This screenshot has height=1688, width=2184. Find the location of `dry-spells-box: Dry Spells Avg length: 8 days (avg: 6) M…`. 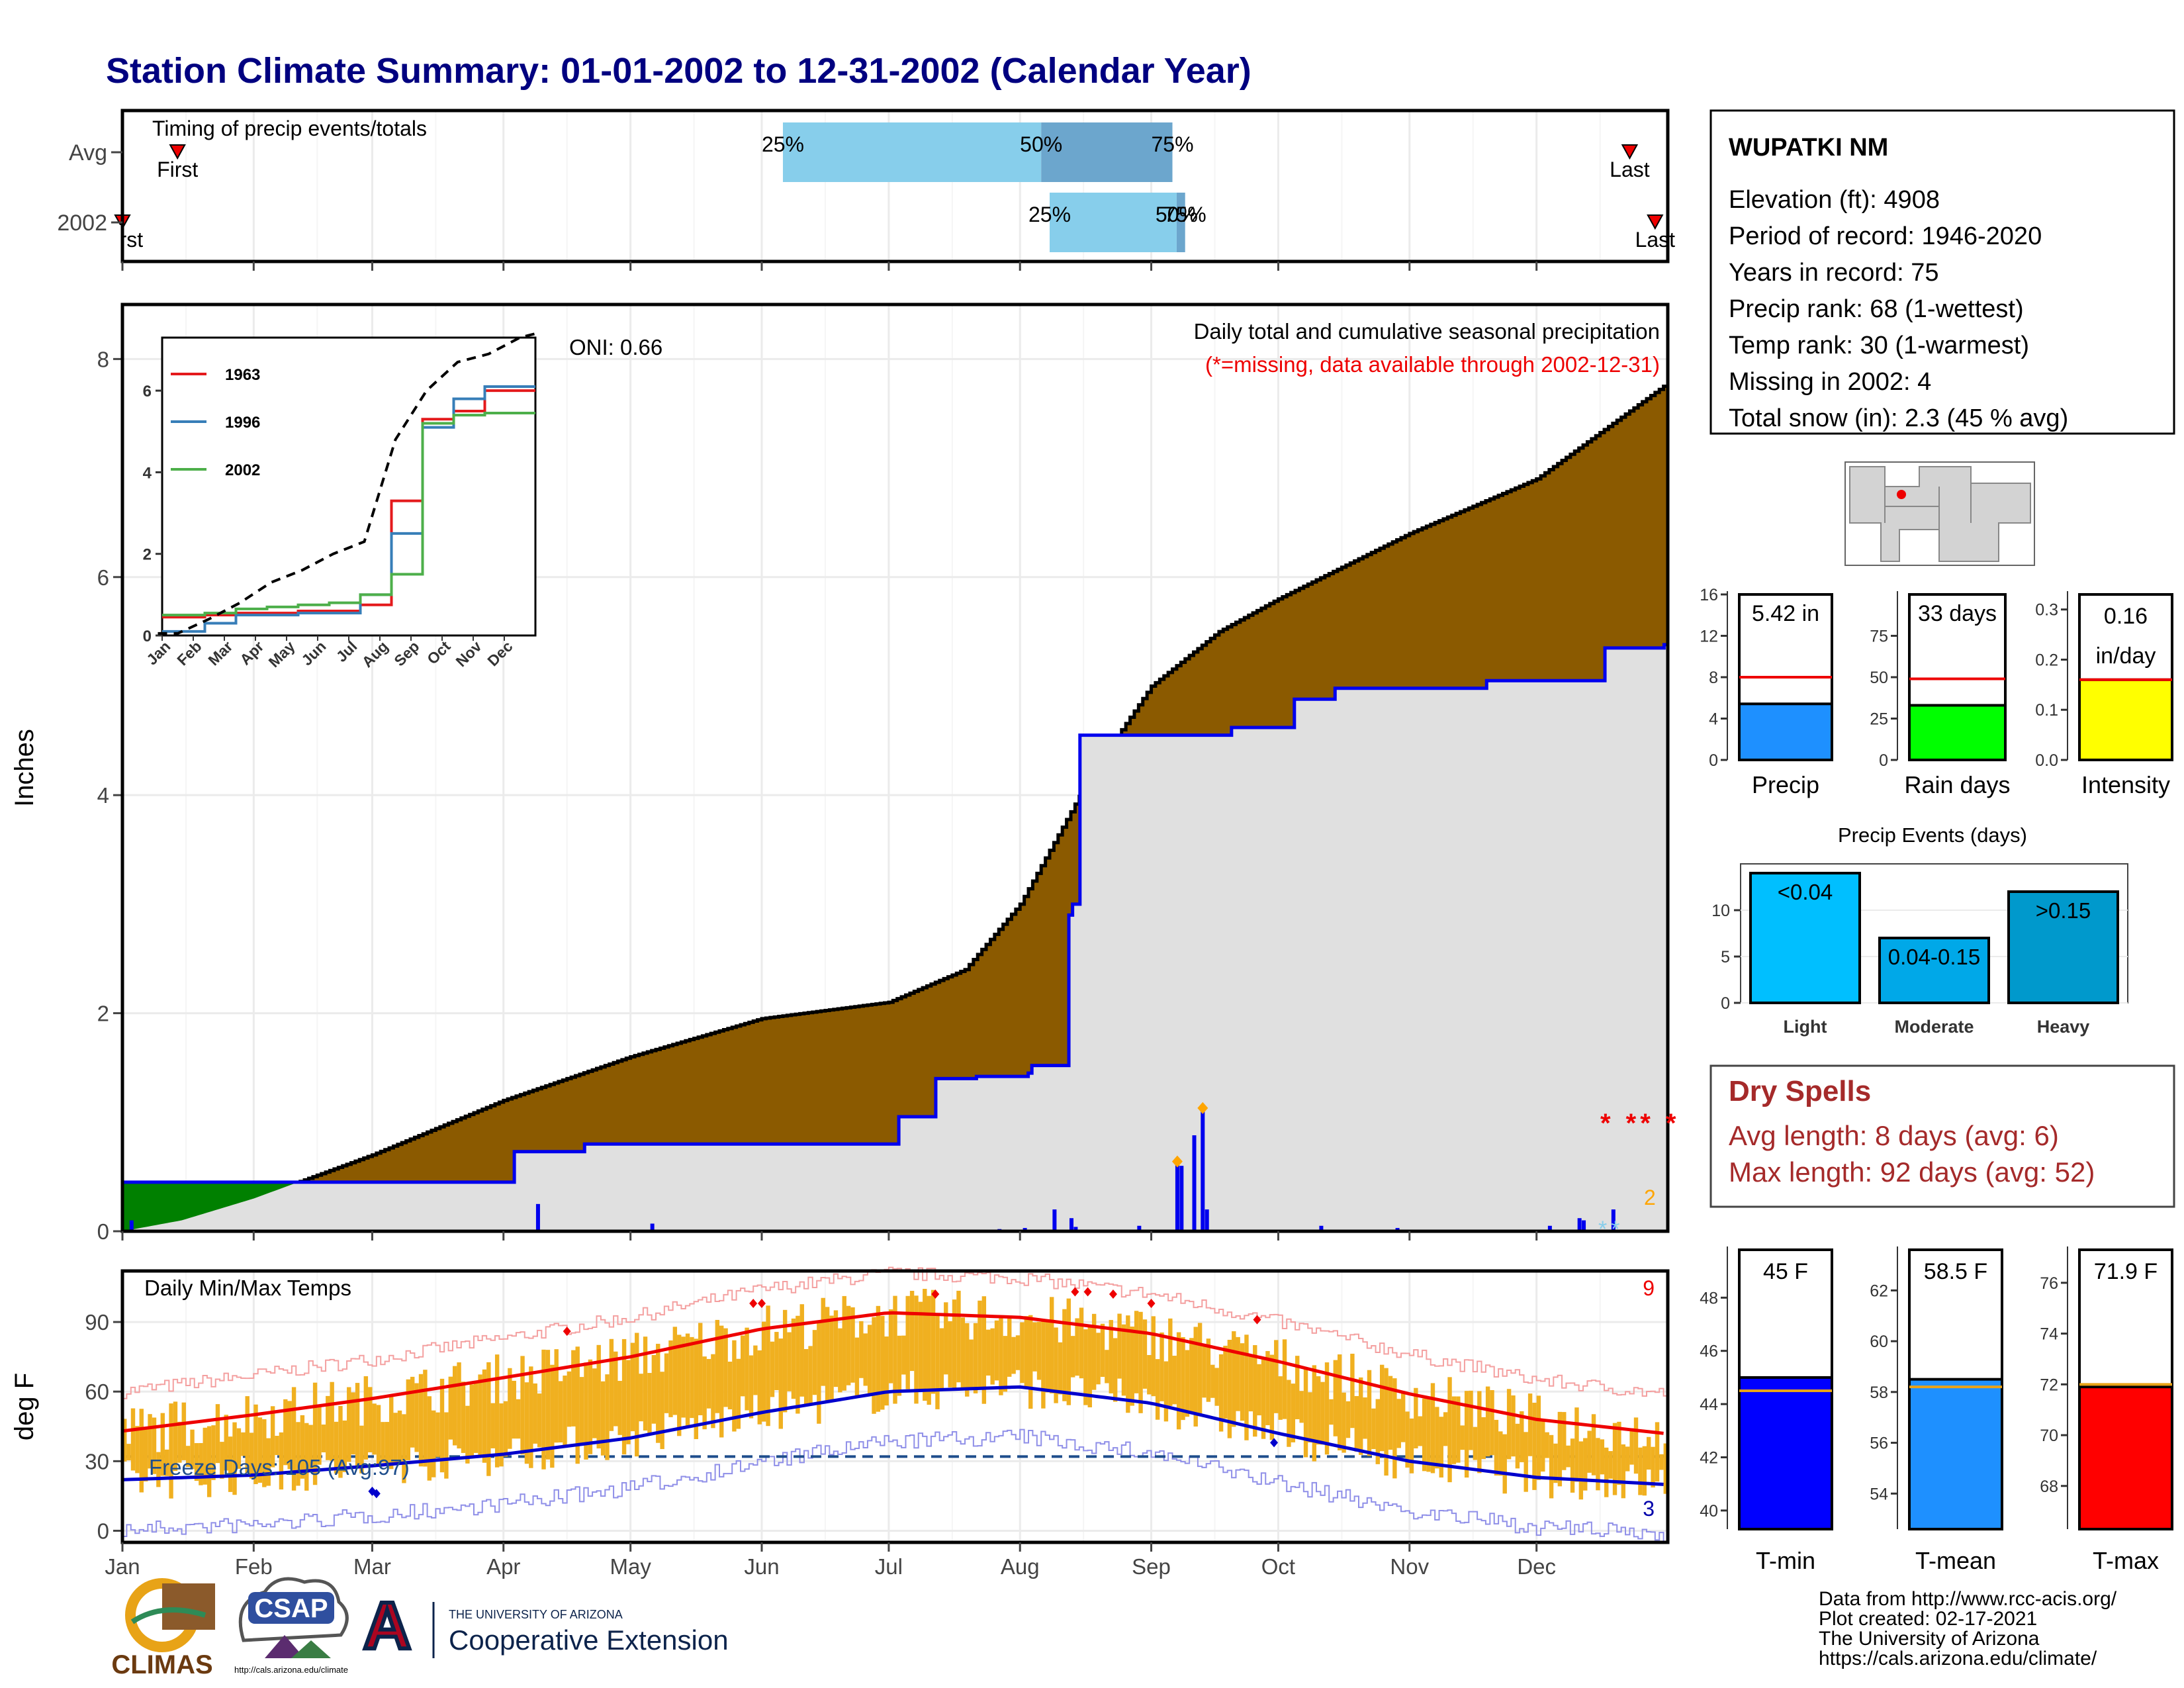

dry-spells-box: Dry Spells Avg length: 8 days (avg: 6) M… is located at coordinates (1942, 1136).